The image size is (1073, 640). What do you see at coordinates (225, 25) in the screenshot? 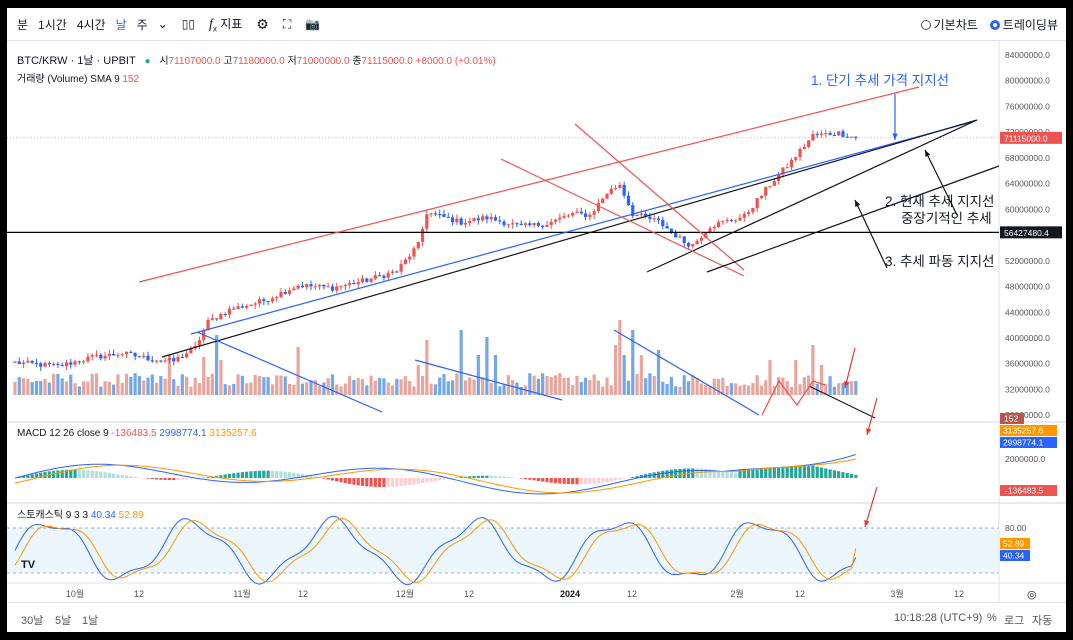
I see `indicators-button: fx 지표` at bounding box center [225, 25].